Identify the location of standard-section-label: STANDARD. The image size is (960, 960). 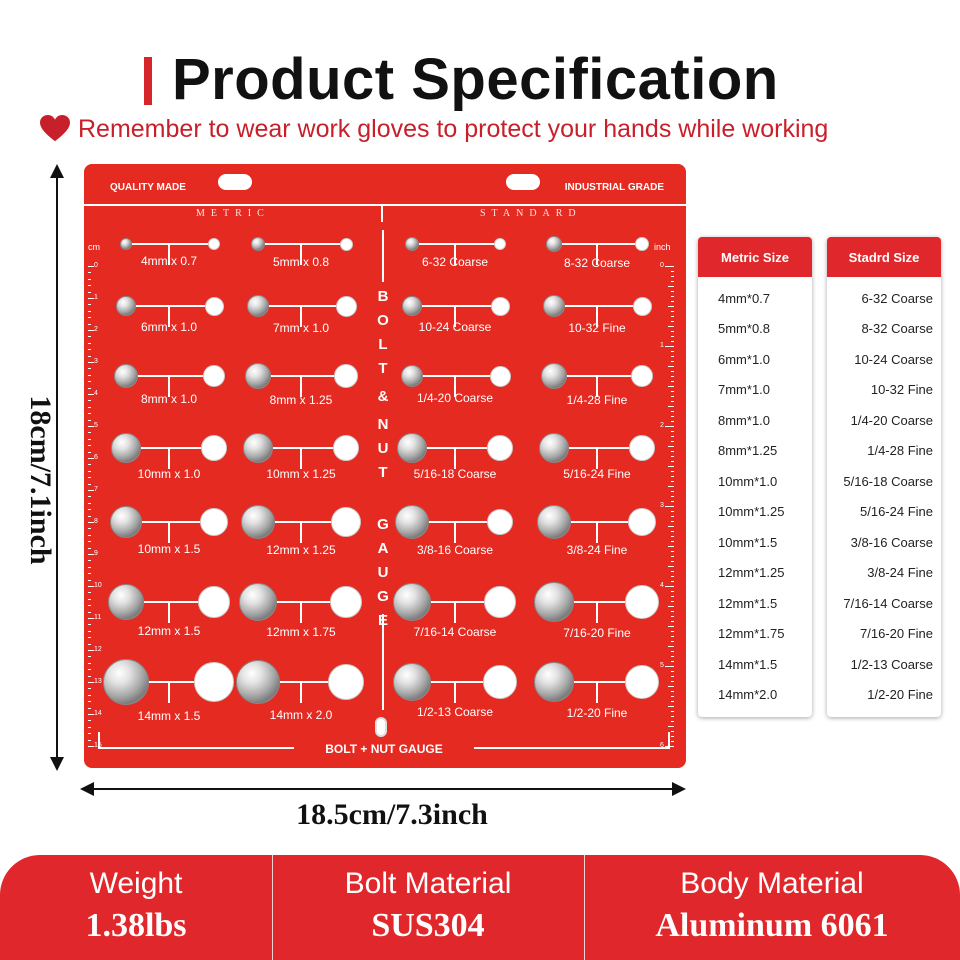
(531, 213).